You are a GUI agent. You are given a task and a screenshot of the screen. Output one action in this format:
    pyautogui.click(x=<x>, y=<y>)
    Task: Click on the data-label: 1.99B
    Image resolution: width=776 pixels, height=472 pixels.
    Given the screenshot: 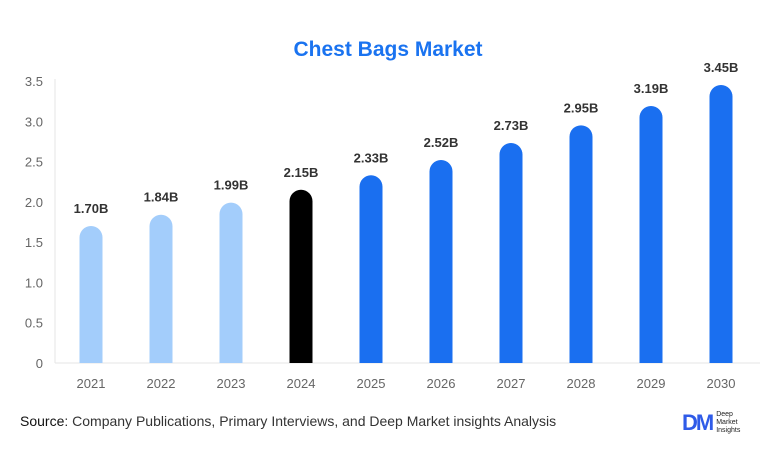 What is the action you would take?
    pyautogui.click(x=231, y=185)
    